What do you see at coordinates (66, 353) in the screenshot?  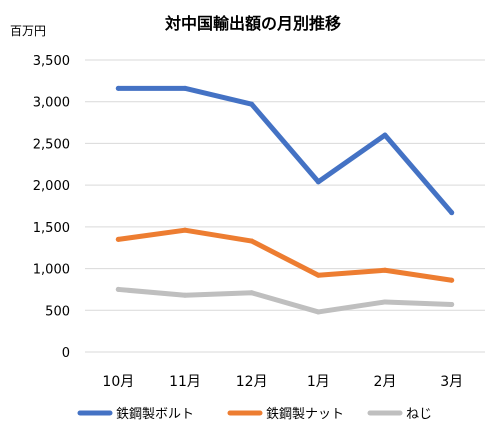 I see `y-tick-label: 0` at bounding box center [66, 353].